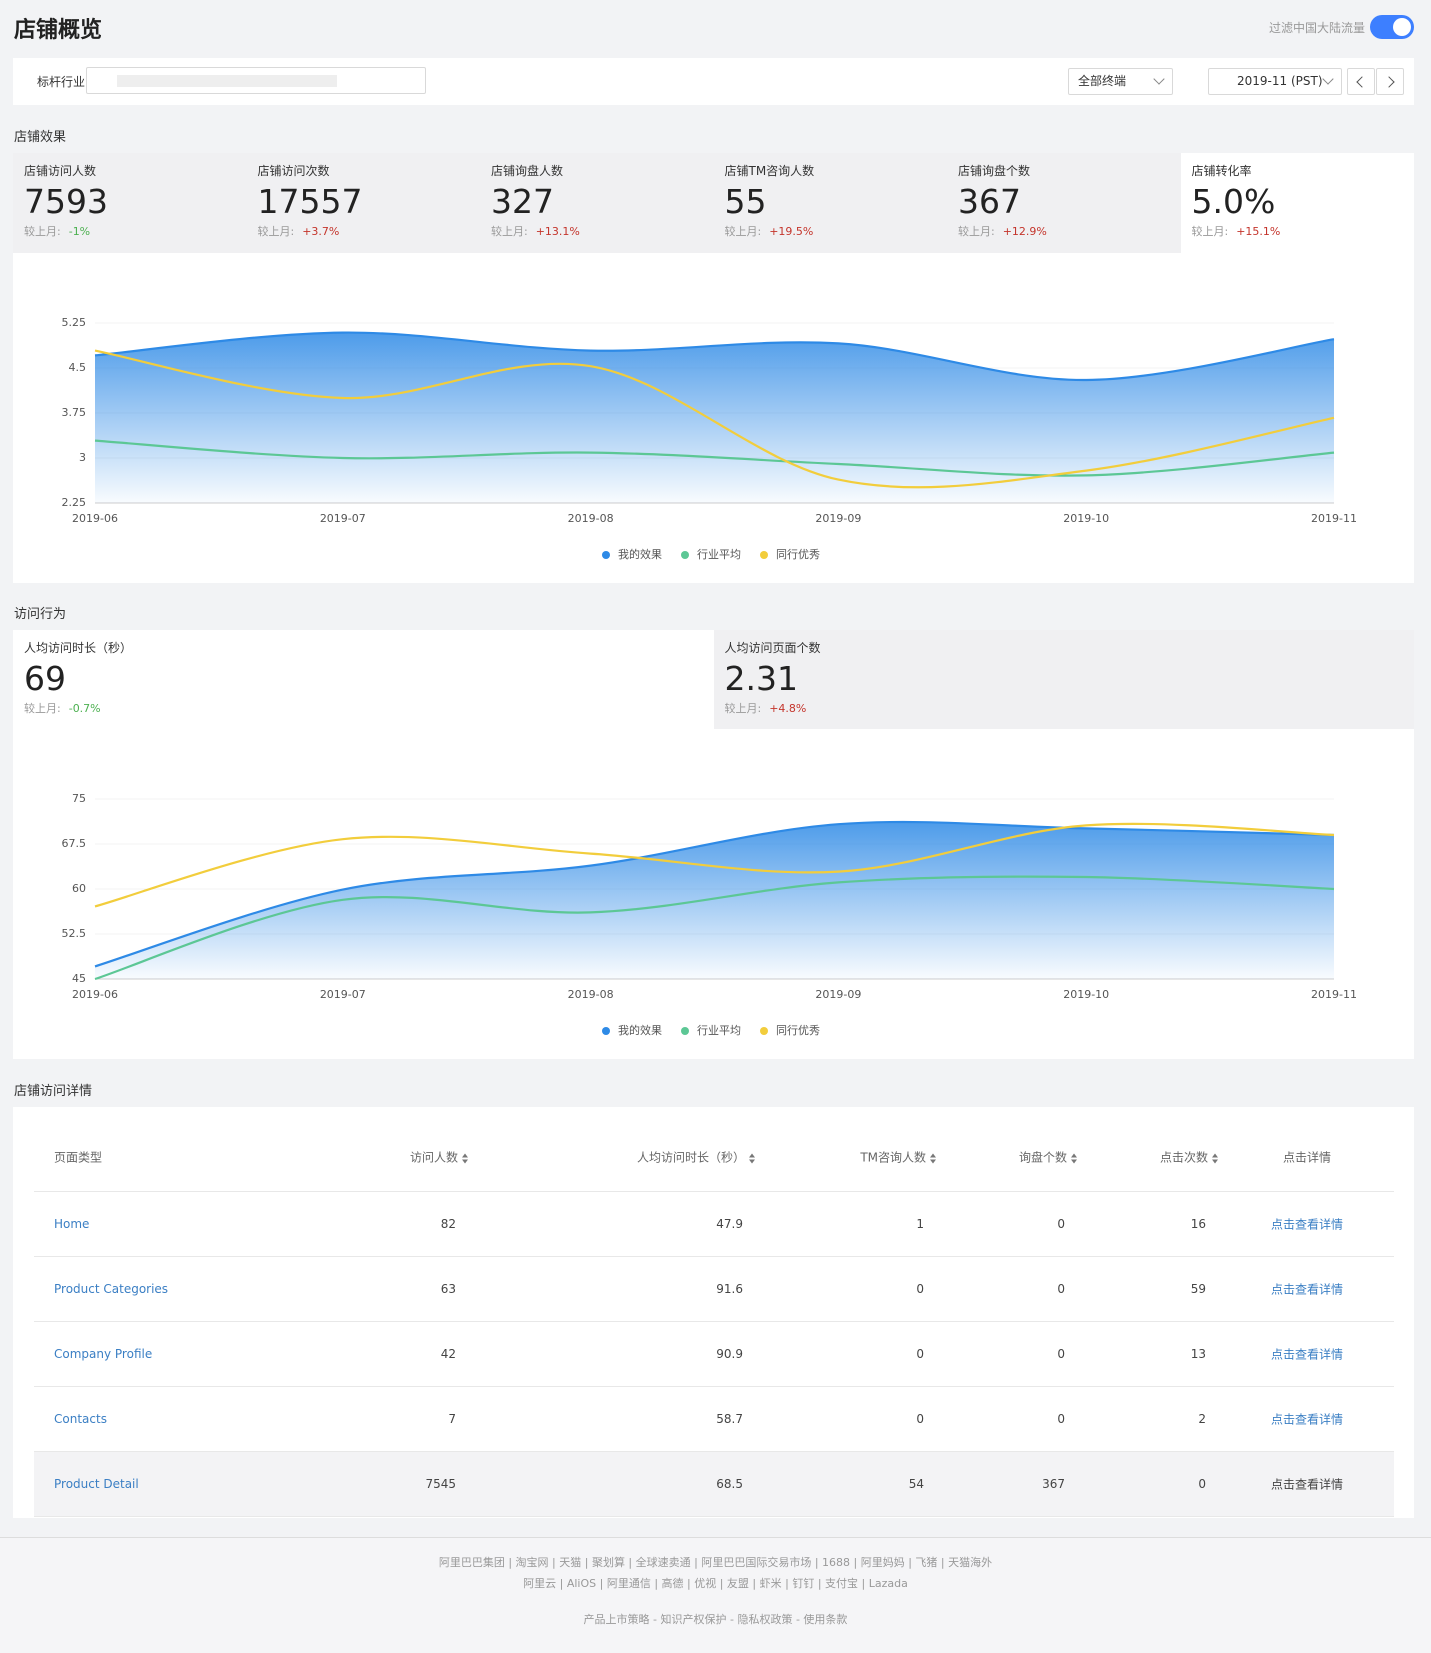 The height and width of the screenshot is (1653, 1431). What do you see at coordinates (1120, 81) in the screenshot?
I see `terminal-select: 全部终端` at bounding box center [1120, 81].